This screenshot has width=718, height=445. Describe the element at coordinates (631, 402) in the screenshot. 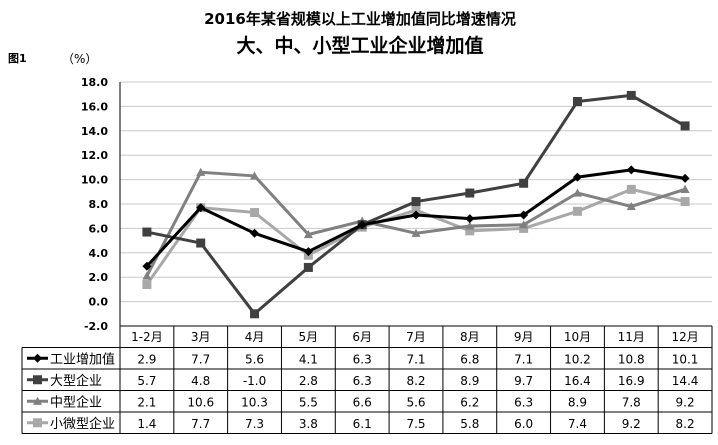

I see `data-label: 7.8` at that location.